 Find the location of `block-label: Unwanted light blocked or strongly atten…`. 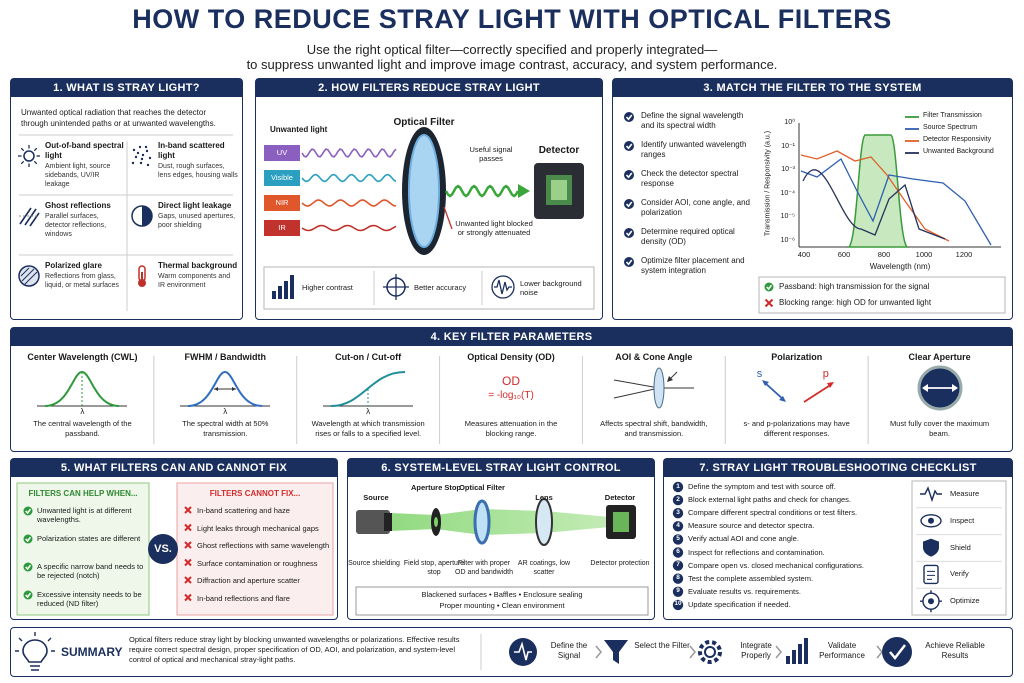

block-label: Unwanted light blocked or strongly atten… is located at coordinates (494, 228).